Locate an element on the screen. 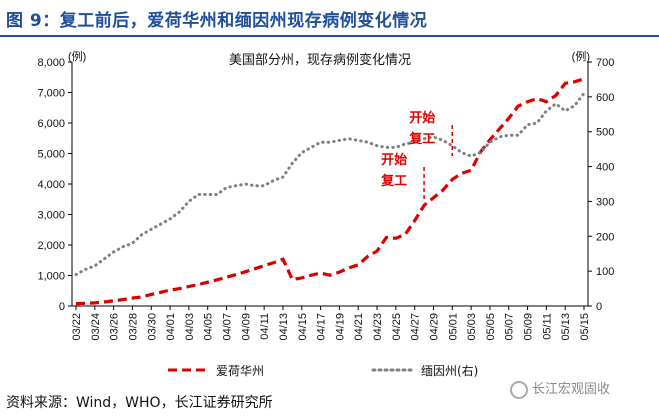  x-tick-label: 03/22 is located at coordinates (77, 327).